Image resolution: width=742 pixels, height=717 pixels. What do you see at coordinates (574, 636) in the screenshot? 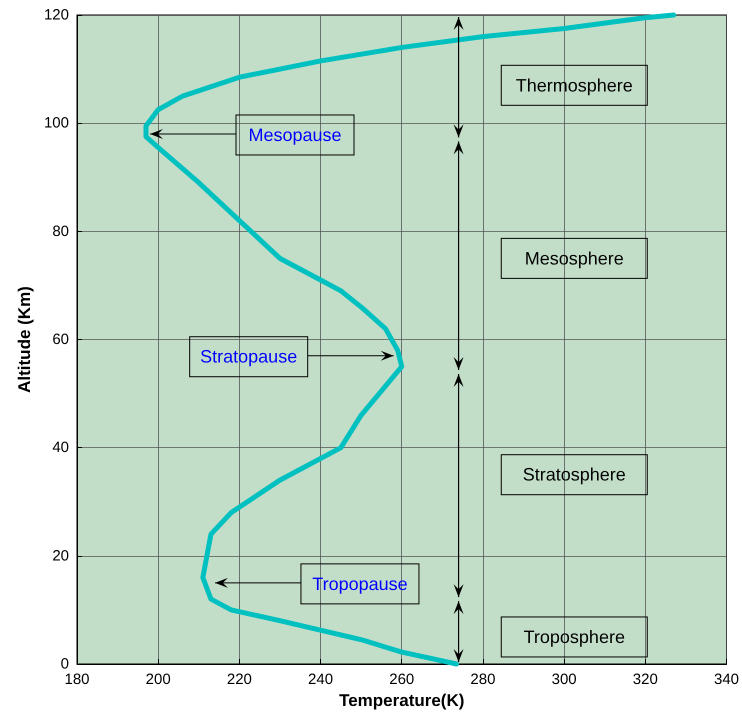
I see `annotation: Troposphere` at bounding box center [574, 636].